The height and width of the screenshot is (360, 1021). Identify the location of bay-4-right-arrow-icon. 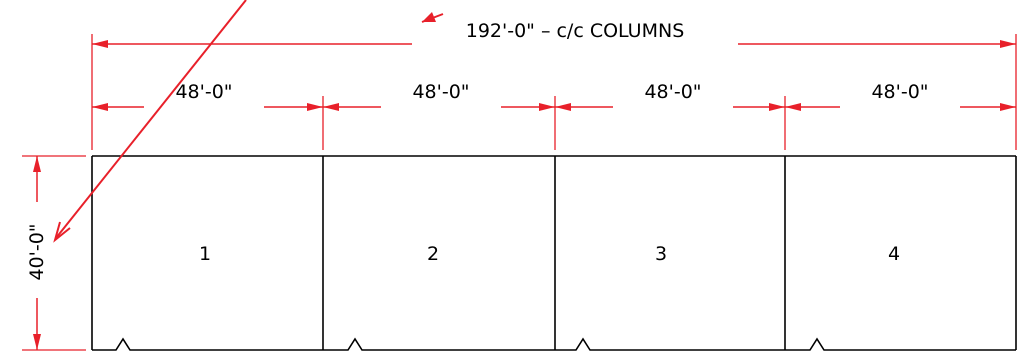
(1008, 107).